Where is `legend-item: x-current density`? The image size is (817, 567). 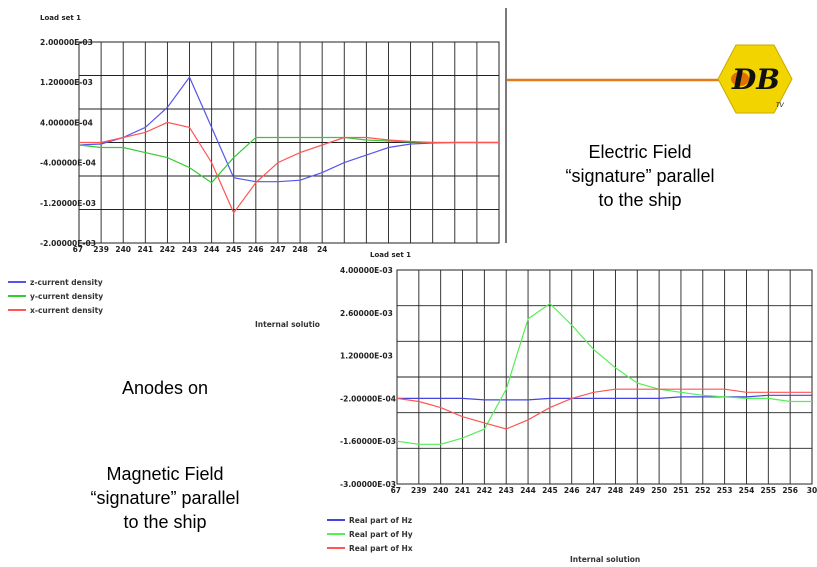 legend-item: x-current density is located at coordinates (55, 310).